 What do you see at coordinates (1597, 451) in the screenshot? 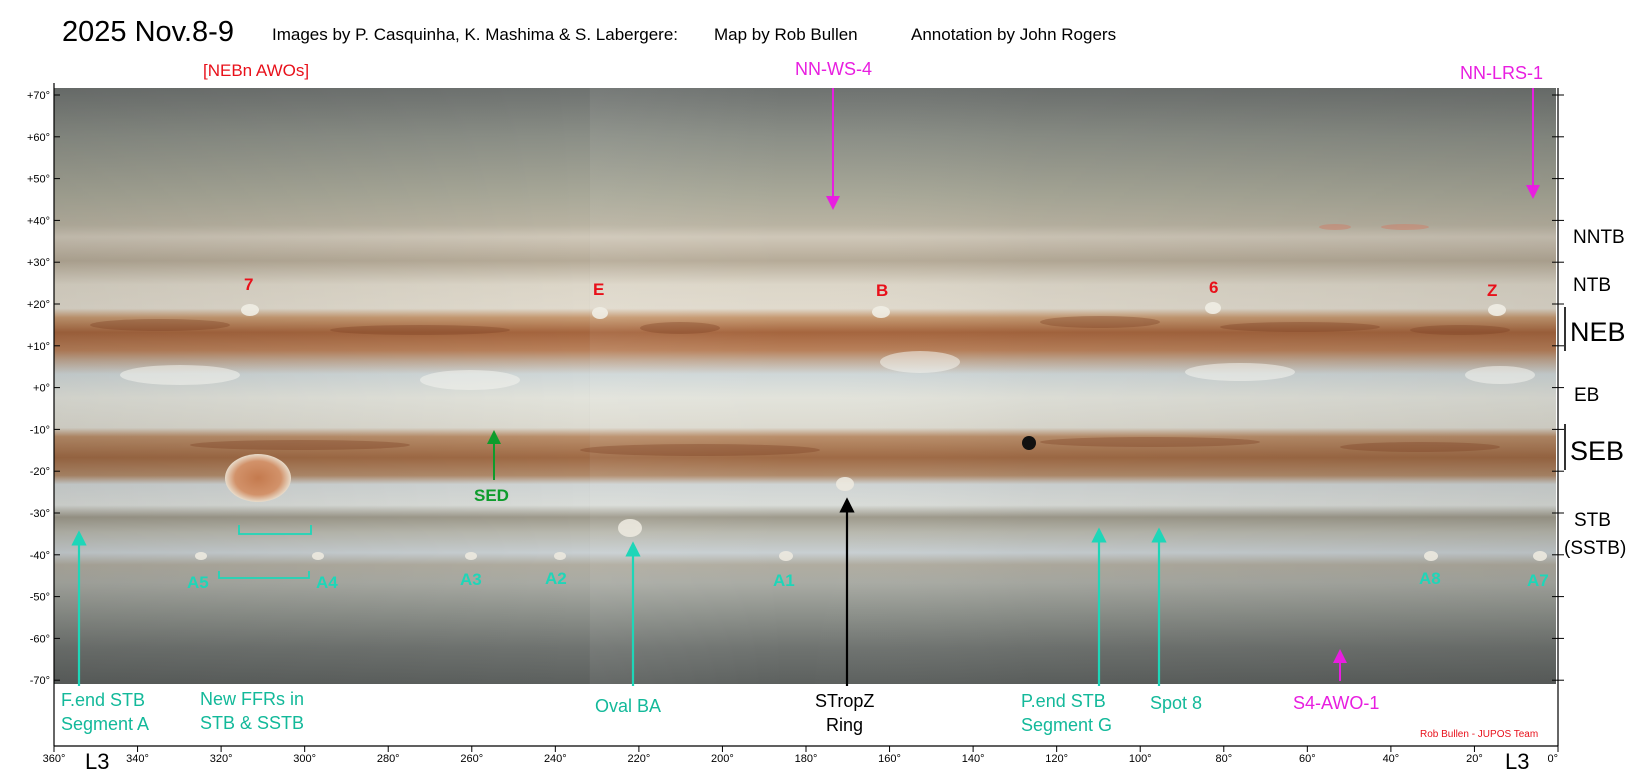
I see `belt-label-seb: SEB` at bounding box center [1597, 451].